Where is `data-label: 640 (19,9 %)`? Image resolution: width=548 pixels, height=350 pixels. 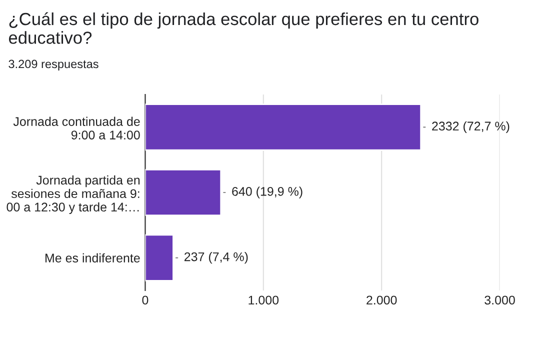 data-label: 640 (19,9 %) is located at coordinates (267, 192).